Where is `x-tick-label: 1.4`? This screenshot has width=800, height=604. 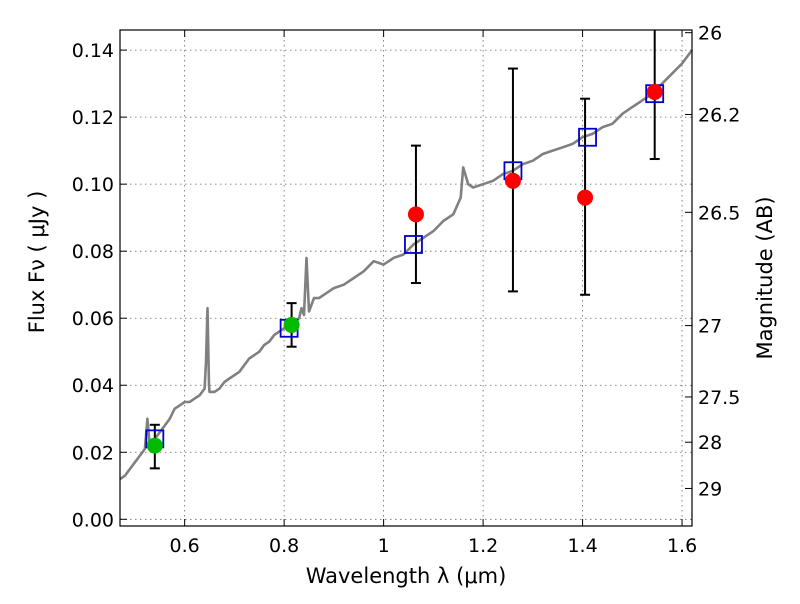 x-tick-label: 1.4 is located at coordinates (582, 546).